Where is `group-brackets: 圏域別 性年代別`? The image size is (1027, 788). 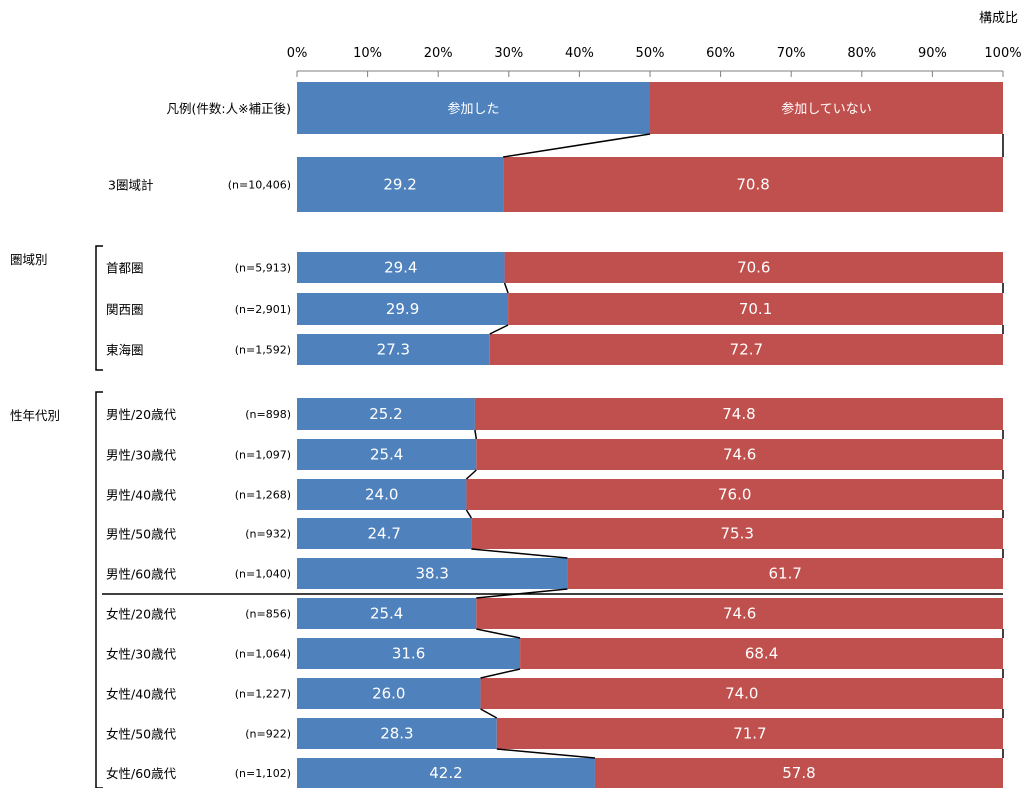 group-brackets: 圏域別 性年代別 is located at coordinates (56, 516).